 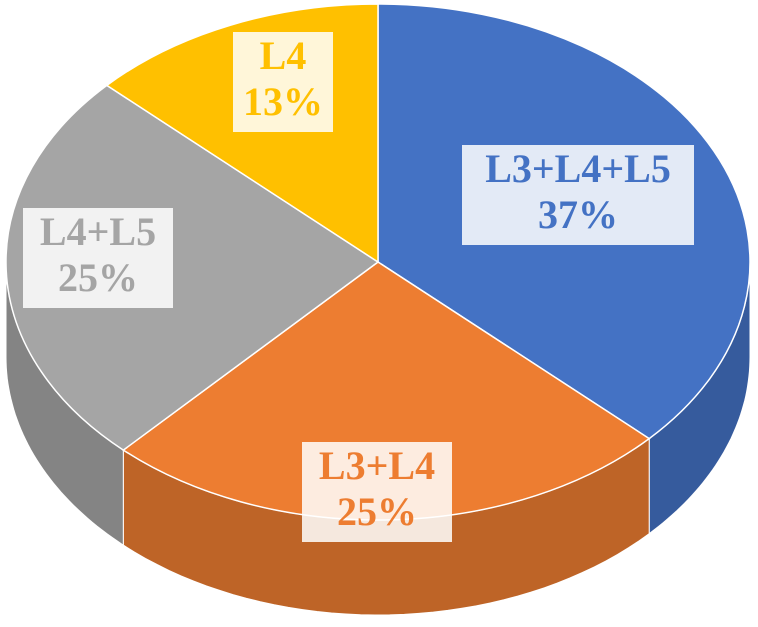 What do you see at coordinates (283, 101) in the screenshot?
I see `data-label-value: 13%` at bounding box center [283, 101].